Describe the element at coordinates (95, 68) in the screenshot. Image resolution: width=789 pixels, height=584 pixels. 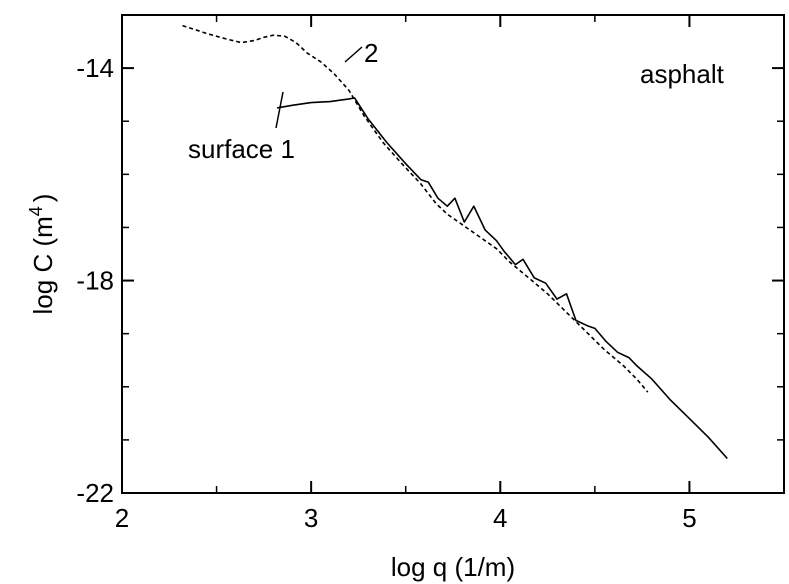
I see `y-tick-label: -14` at that location.